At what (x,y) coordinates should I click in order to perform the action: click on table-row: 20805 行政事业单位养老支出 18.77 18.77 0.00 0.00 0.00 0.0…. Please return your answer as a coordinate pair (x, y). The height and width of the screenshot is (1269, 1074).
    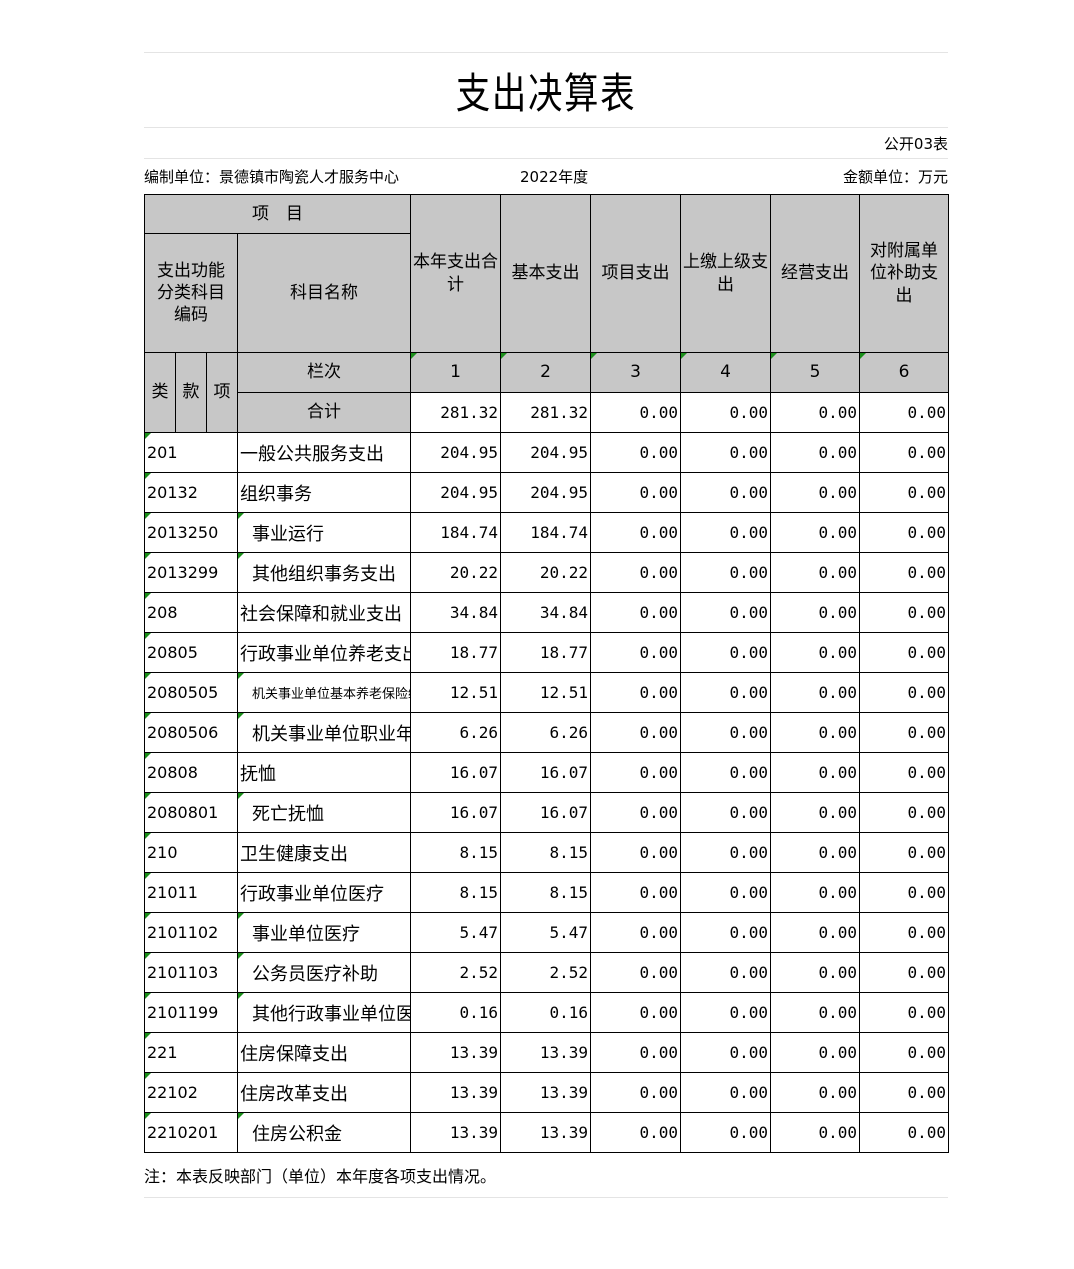
    Looking at the image, I should click on (546, 652).